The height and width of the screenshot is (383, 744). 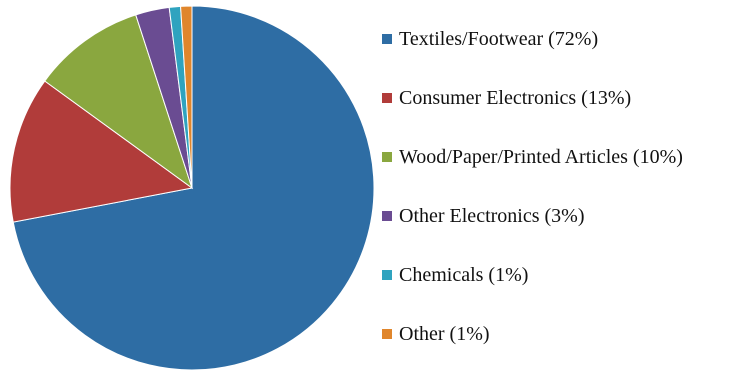 I want to click on pie-slice-consumer-electronics, so click(x=101, y=151).